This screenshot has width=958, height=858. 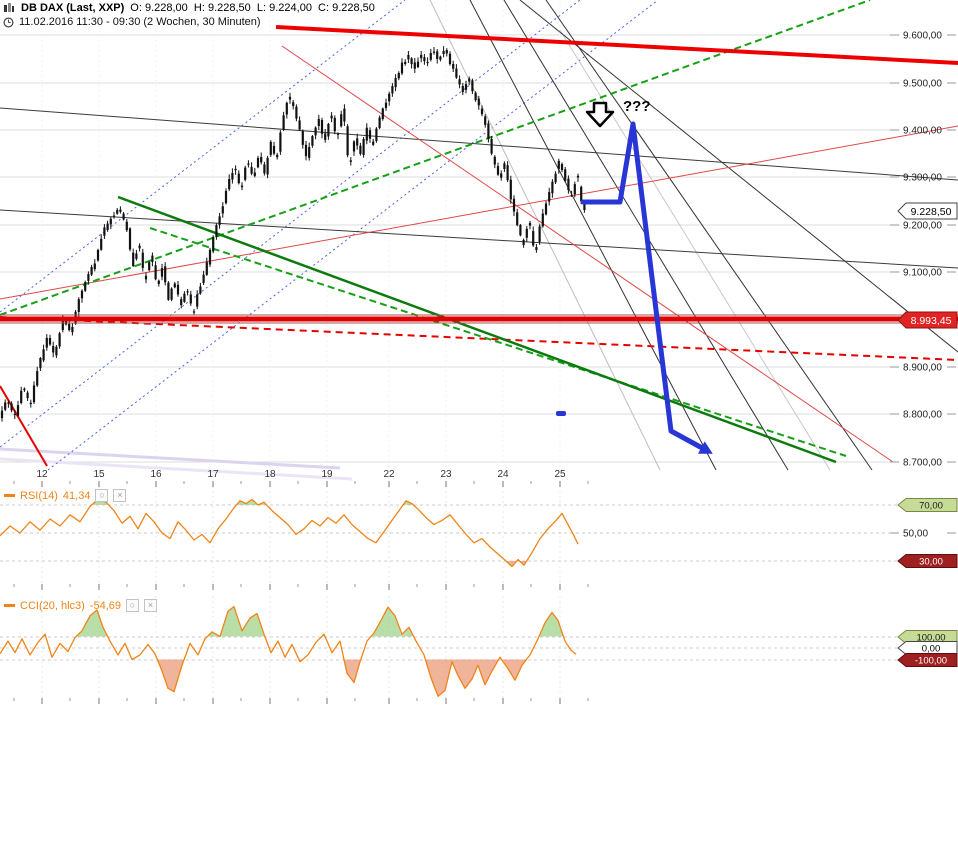 I want to click on x-axis-day-label: 12, so click(x=42, y=474).